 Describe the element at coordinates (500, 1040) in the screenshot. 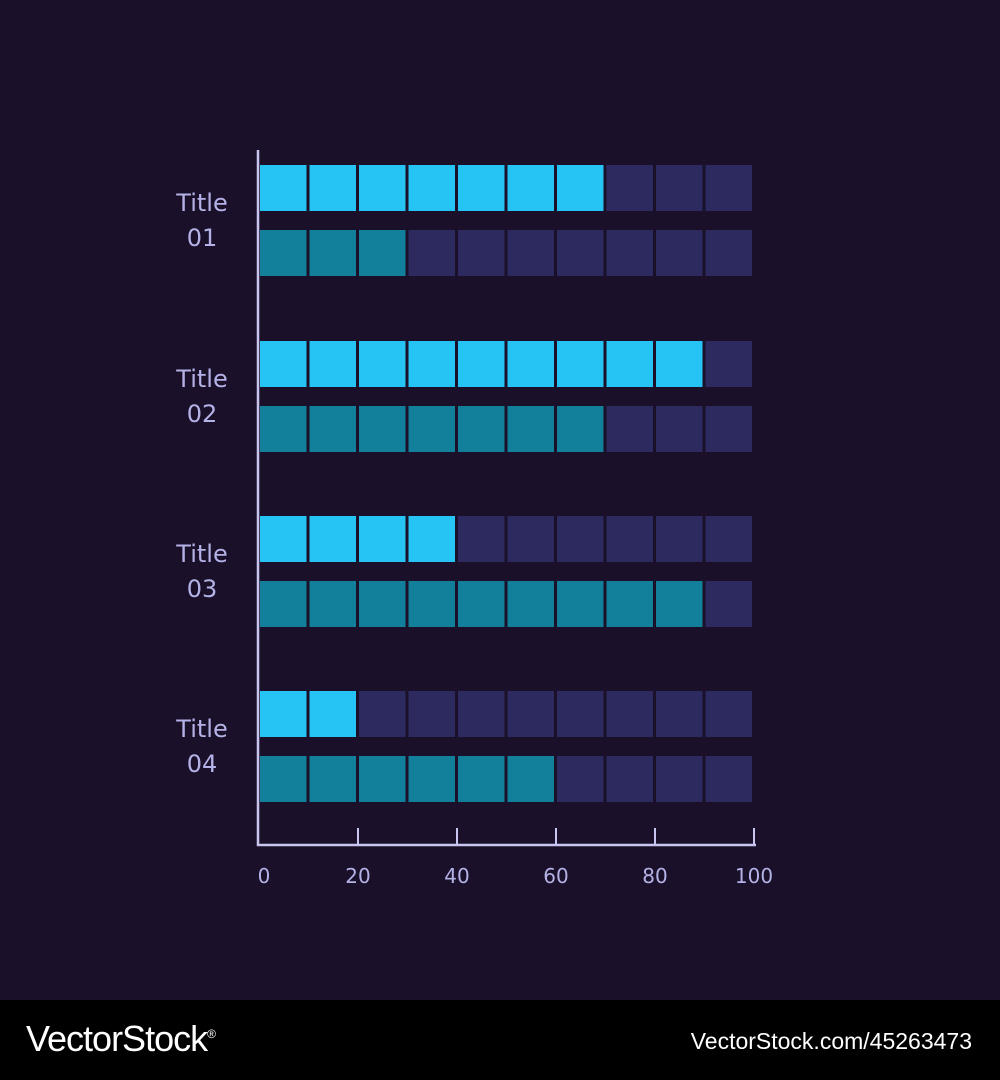

I see `footer-bar: VectorStock® VectorStock.com/45263473` at that location.